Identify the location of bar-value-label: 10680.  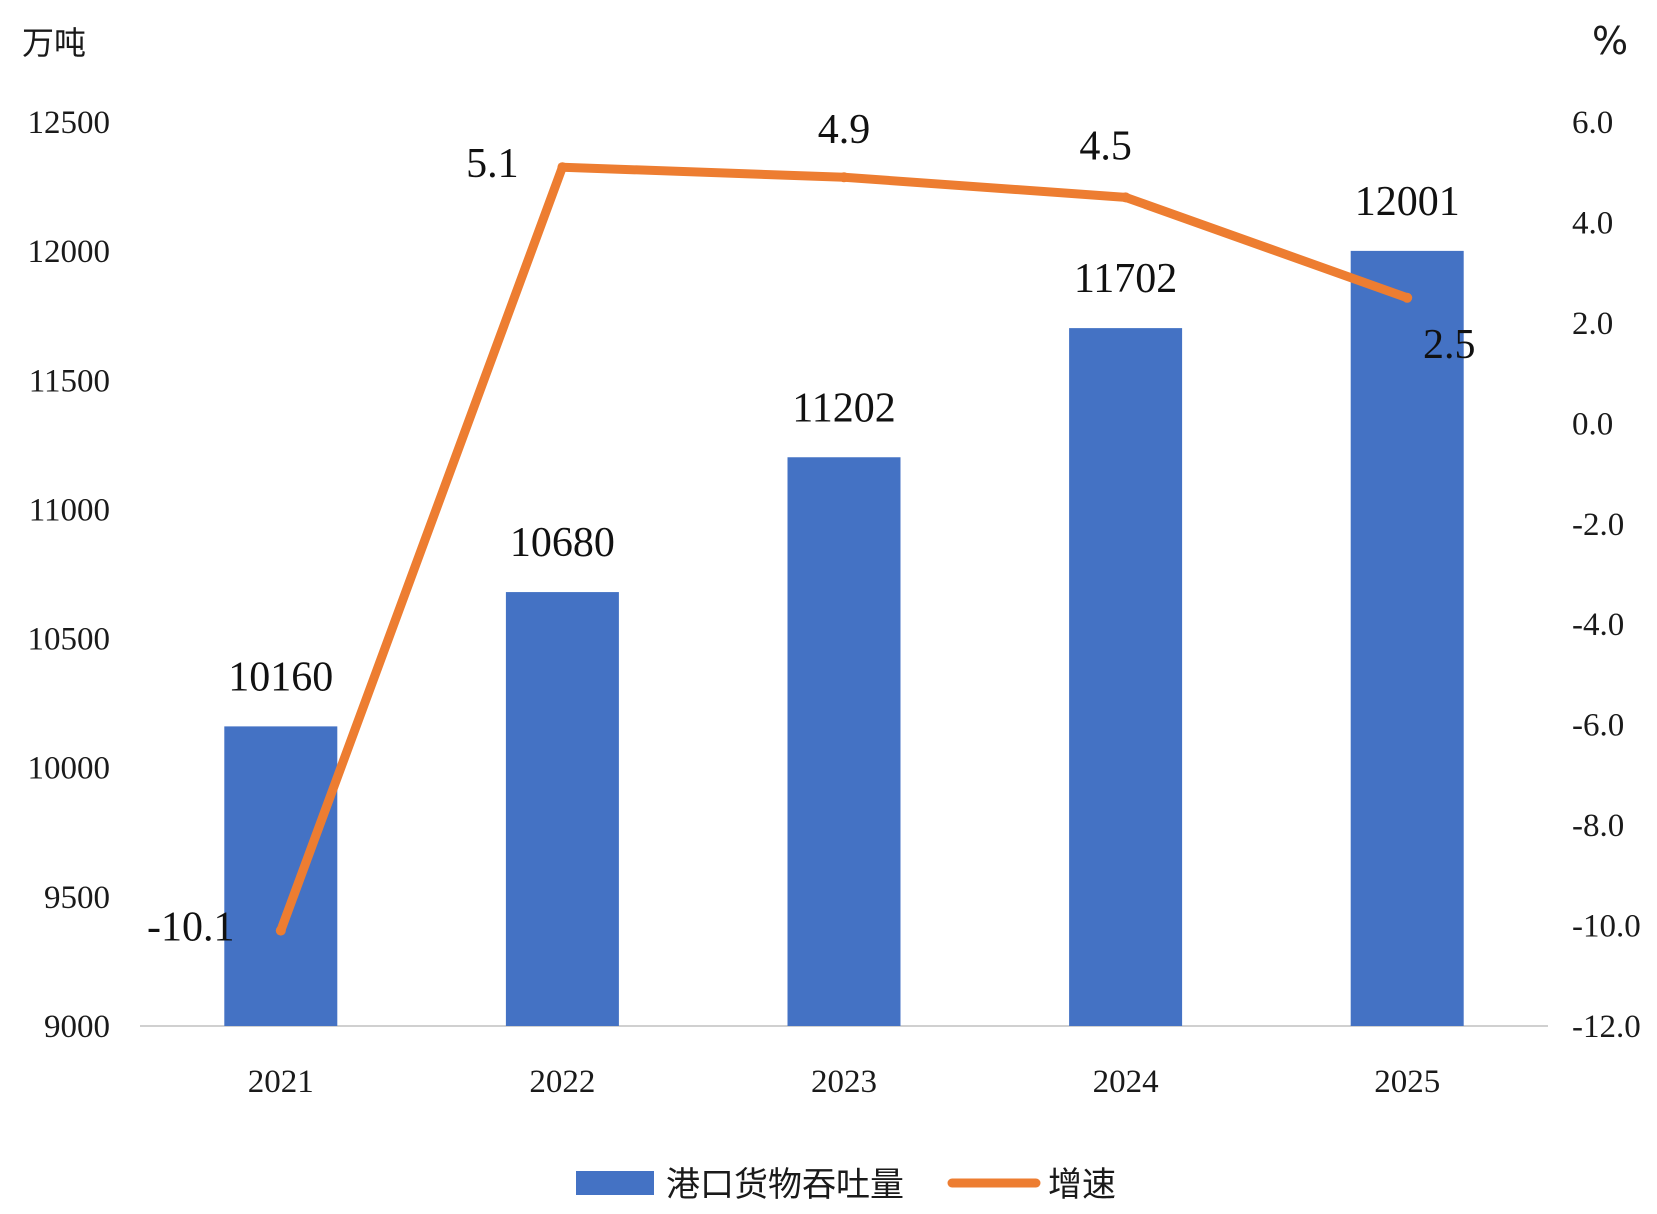
(562, 543).